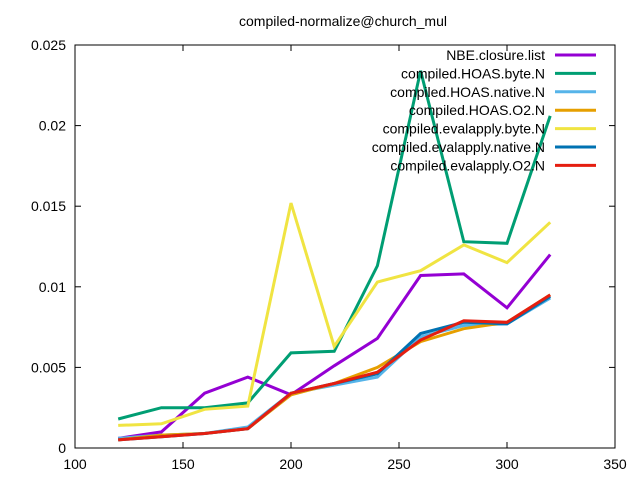  I want to click on legend-label: NBE.closure.list, so click(495, 55).